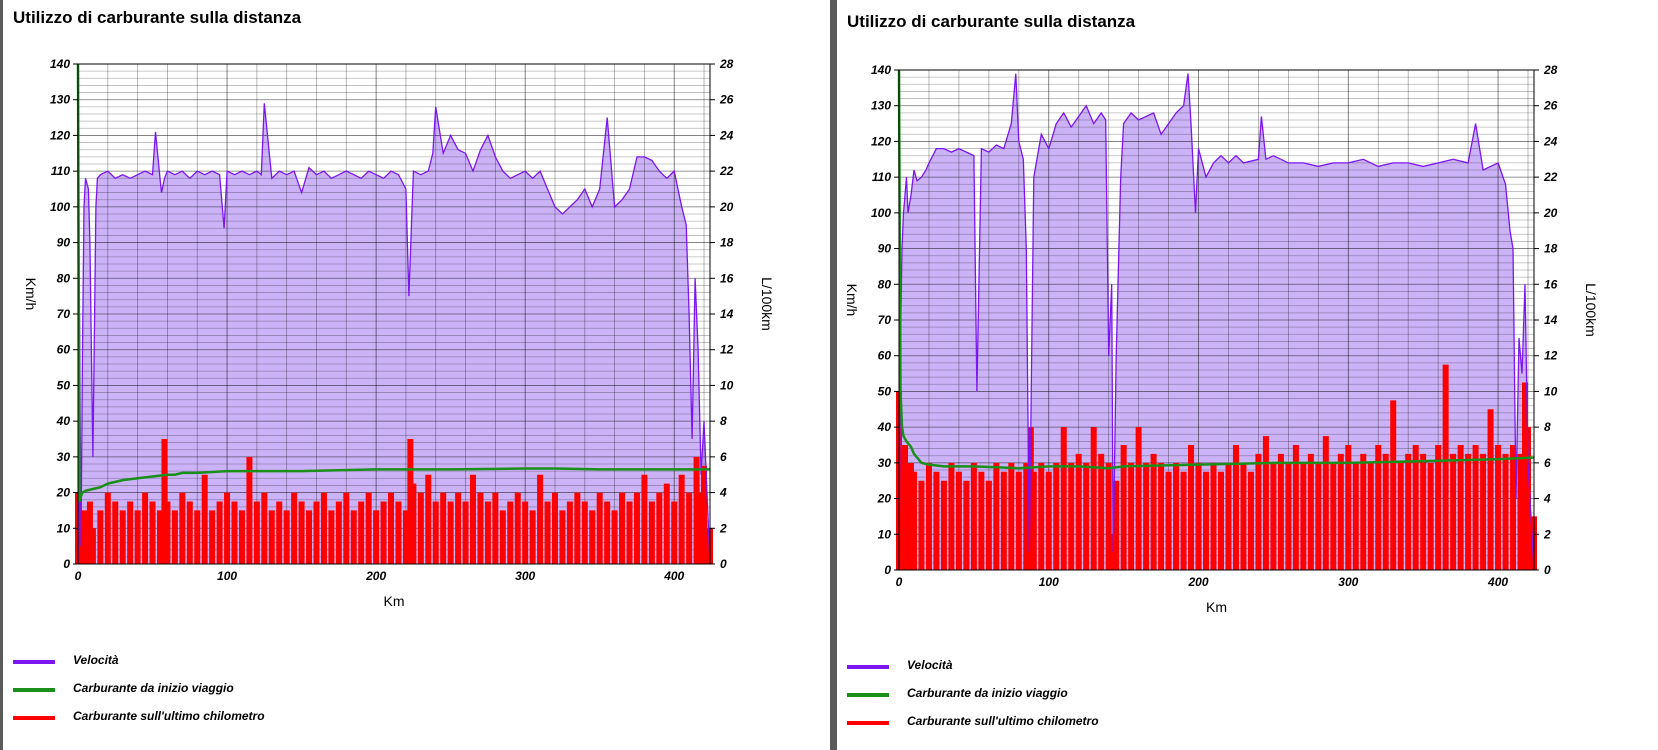  What do you see at coordinates (881, 177) in the screenshot?
I see `y-tick-label-left: 110` at bounding box center [881, 177].